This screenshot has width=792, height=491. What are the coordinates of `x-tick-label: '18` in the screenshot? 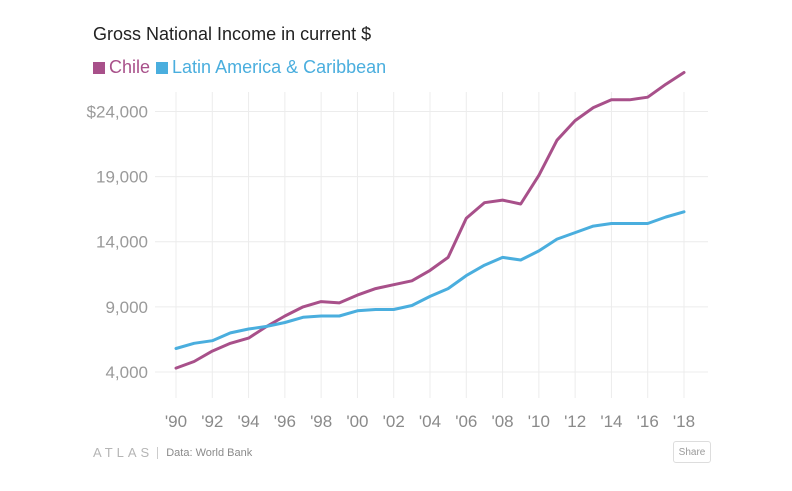 It's located at (684, 421).